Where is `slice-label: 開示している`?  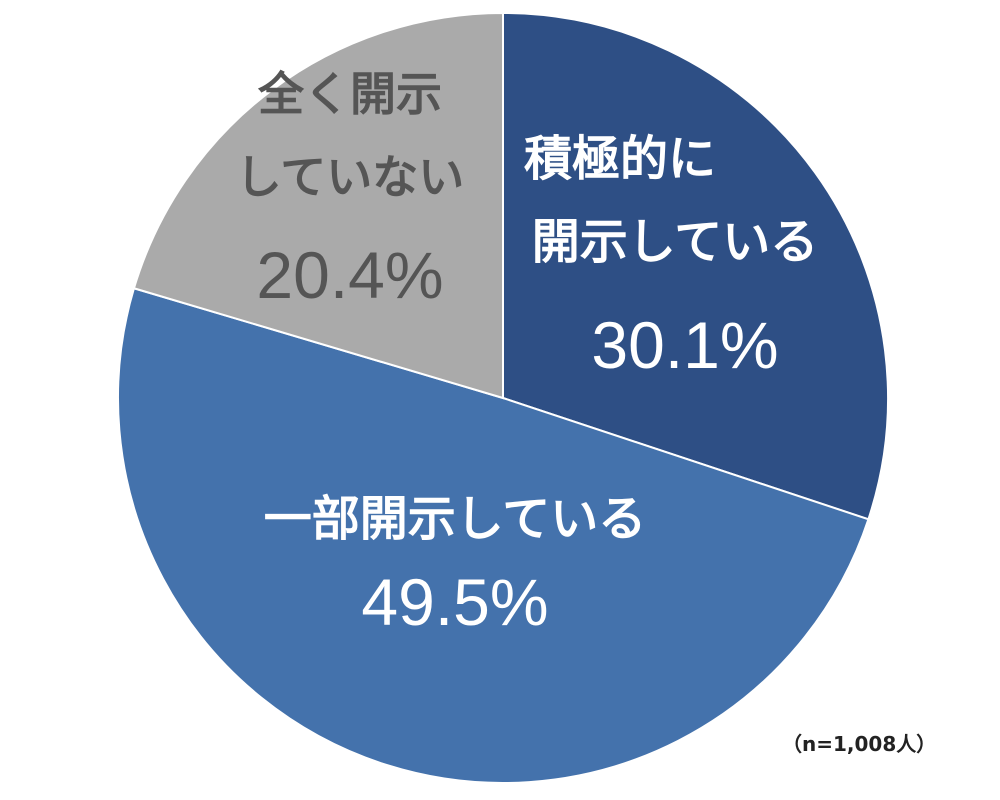 slice-label: 開示している is located at coordinates (675, 242).